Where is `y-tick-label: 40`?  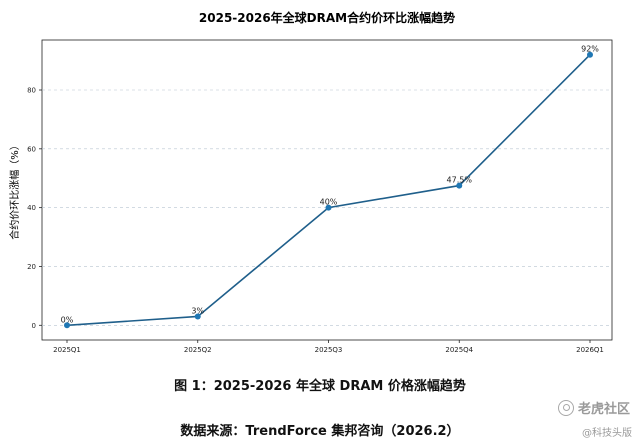
y-tick-label: 40 is located at coordinates (31, 208).